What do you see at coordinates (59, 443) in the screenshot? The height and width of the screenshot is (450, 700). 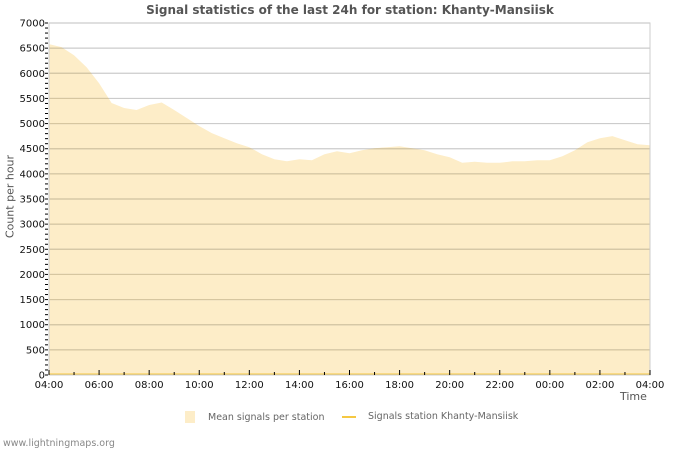 I see `footer-credit: www.lightningmaps.org` at bounding box center [59, 443].